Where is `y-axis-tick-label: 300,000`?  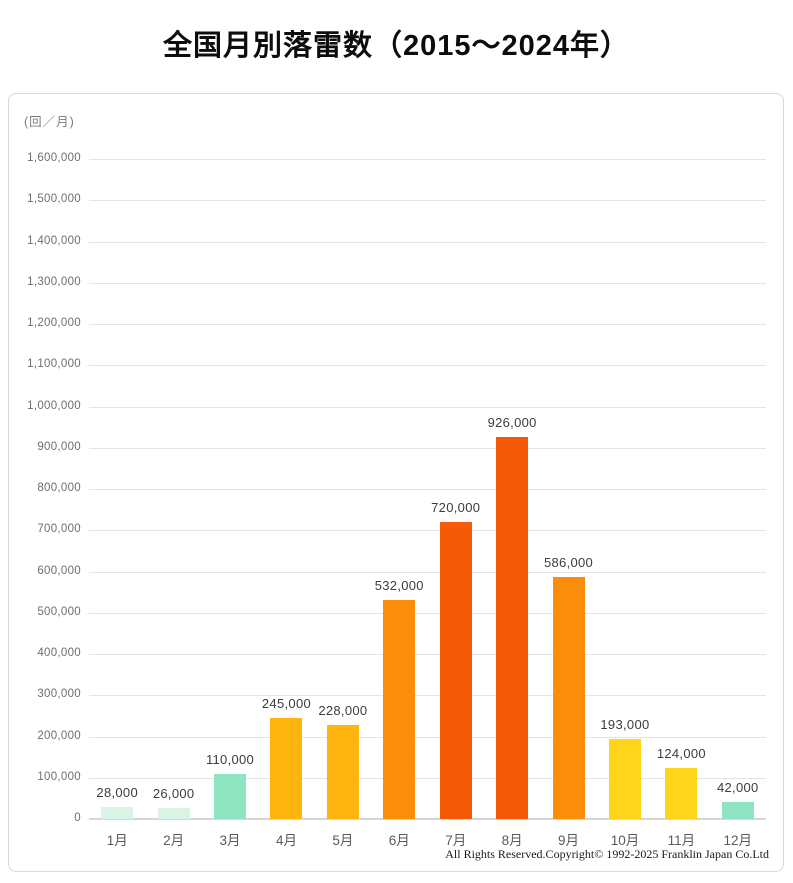
y-axis-tick-label: 300,000 is located at coordinates (59, 694).